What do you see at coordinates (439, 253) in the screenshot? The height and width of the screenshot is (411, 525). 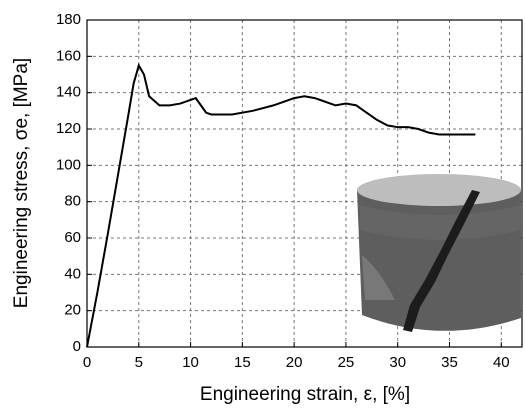 I see `specimen-photo` at bounding box center [439, 253].